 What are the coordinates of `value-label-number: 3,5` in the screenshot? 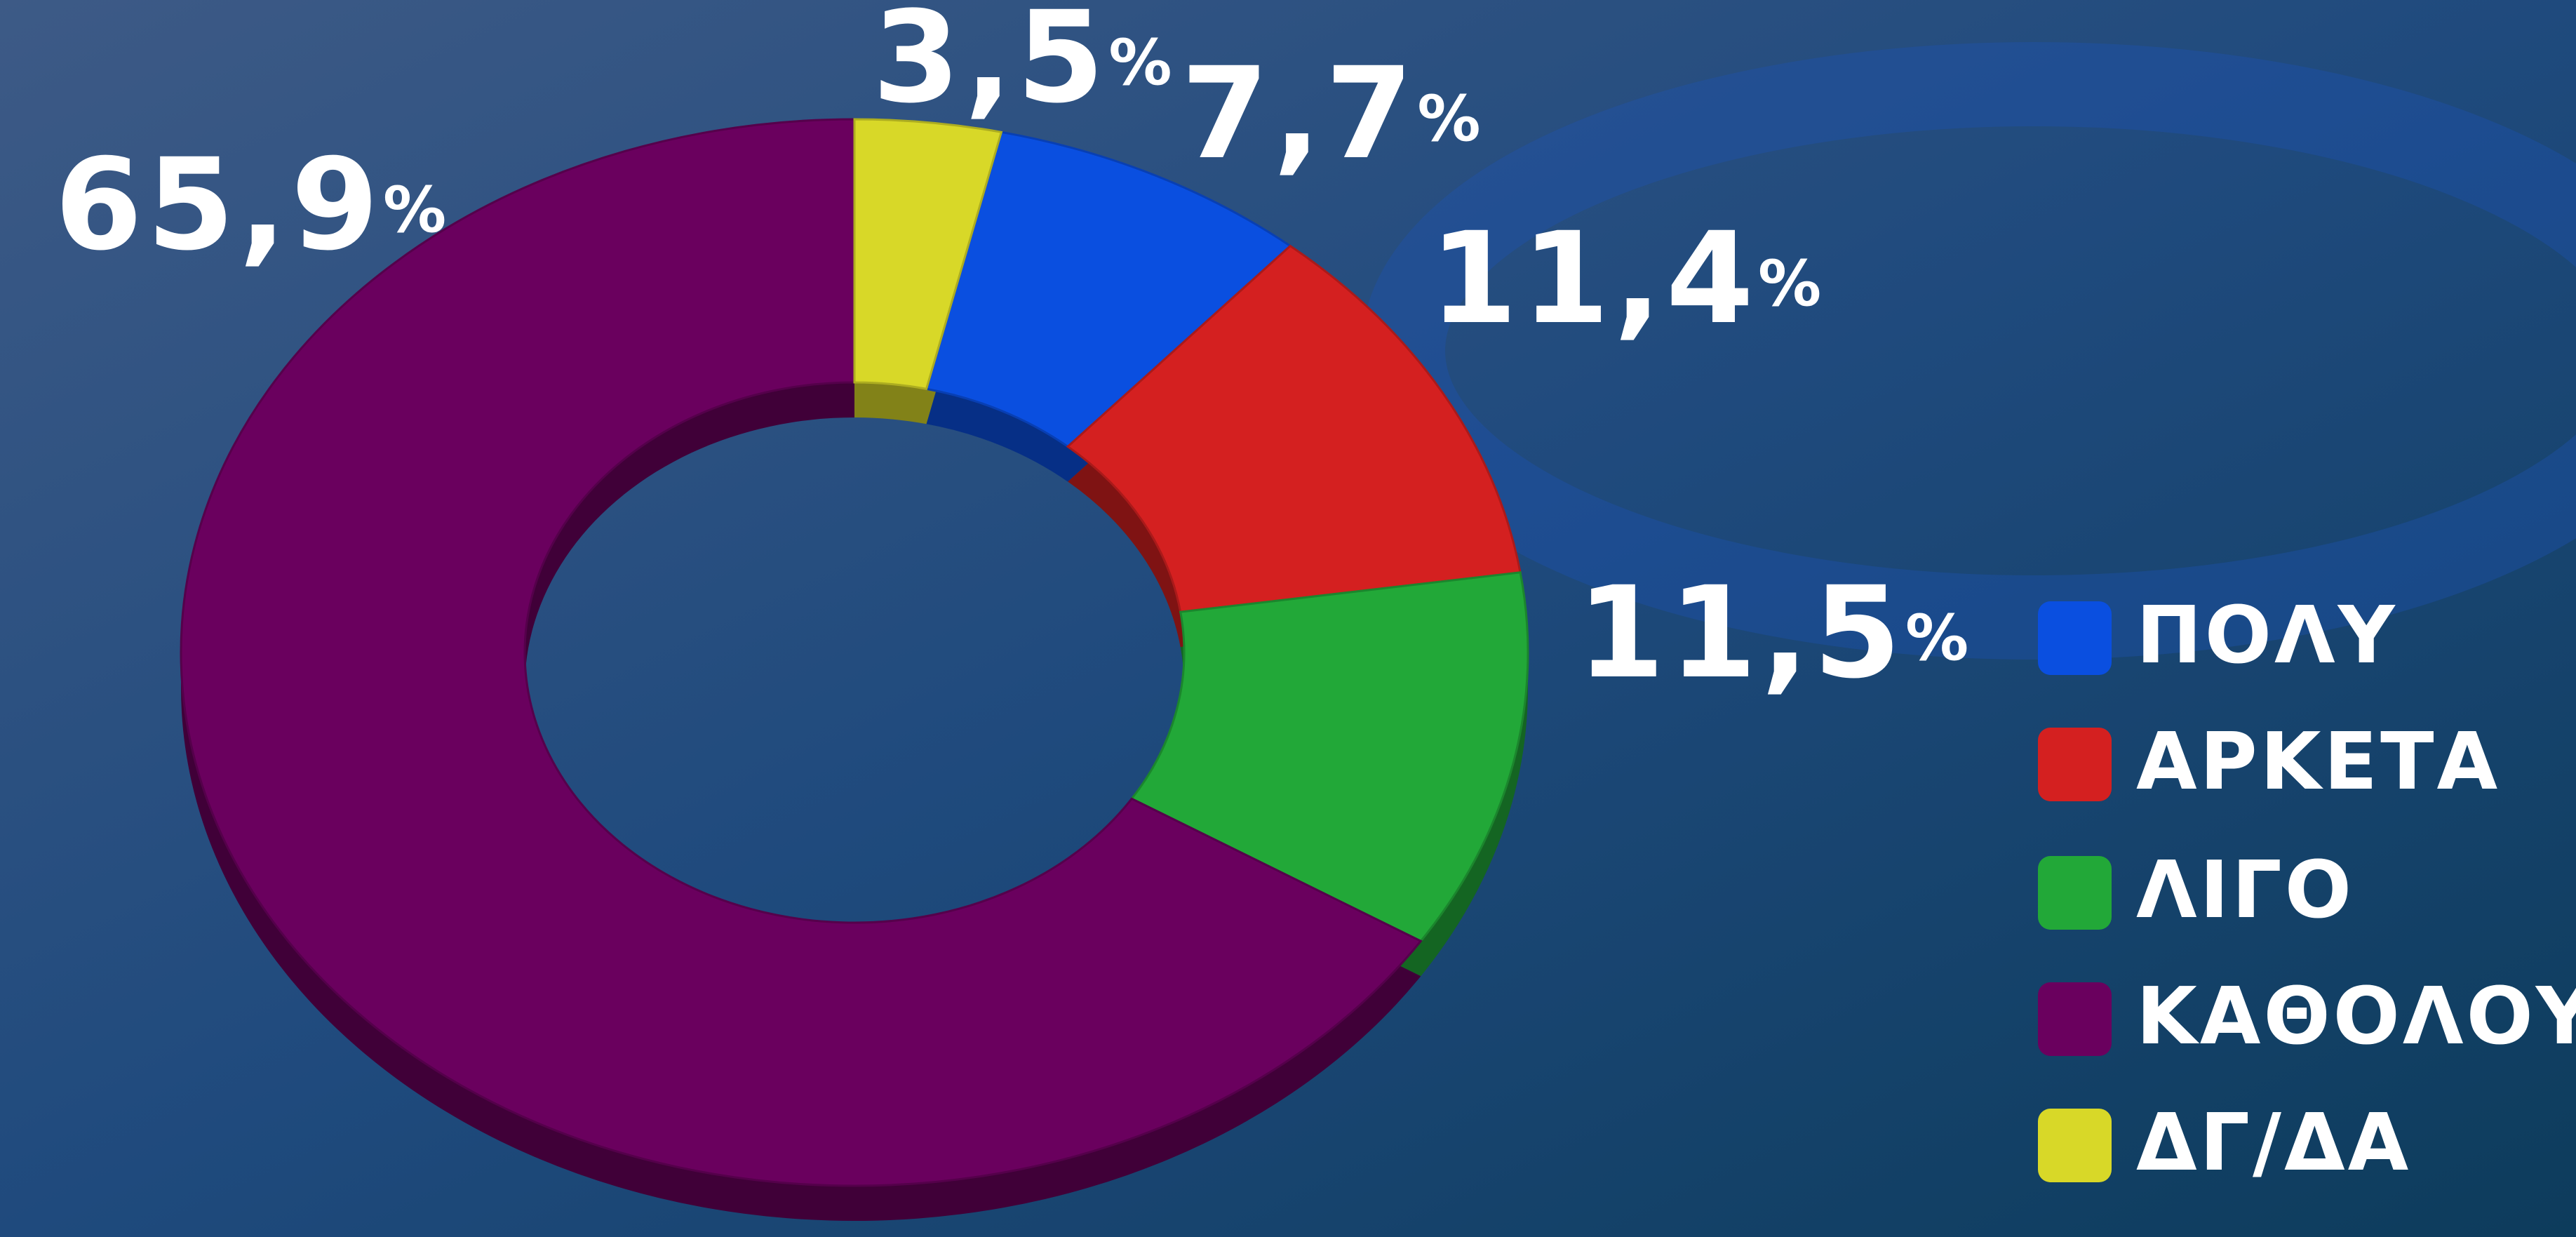 It's located at (990, 65).